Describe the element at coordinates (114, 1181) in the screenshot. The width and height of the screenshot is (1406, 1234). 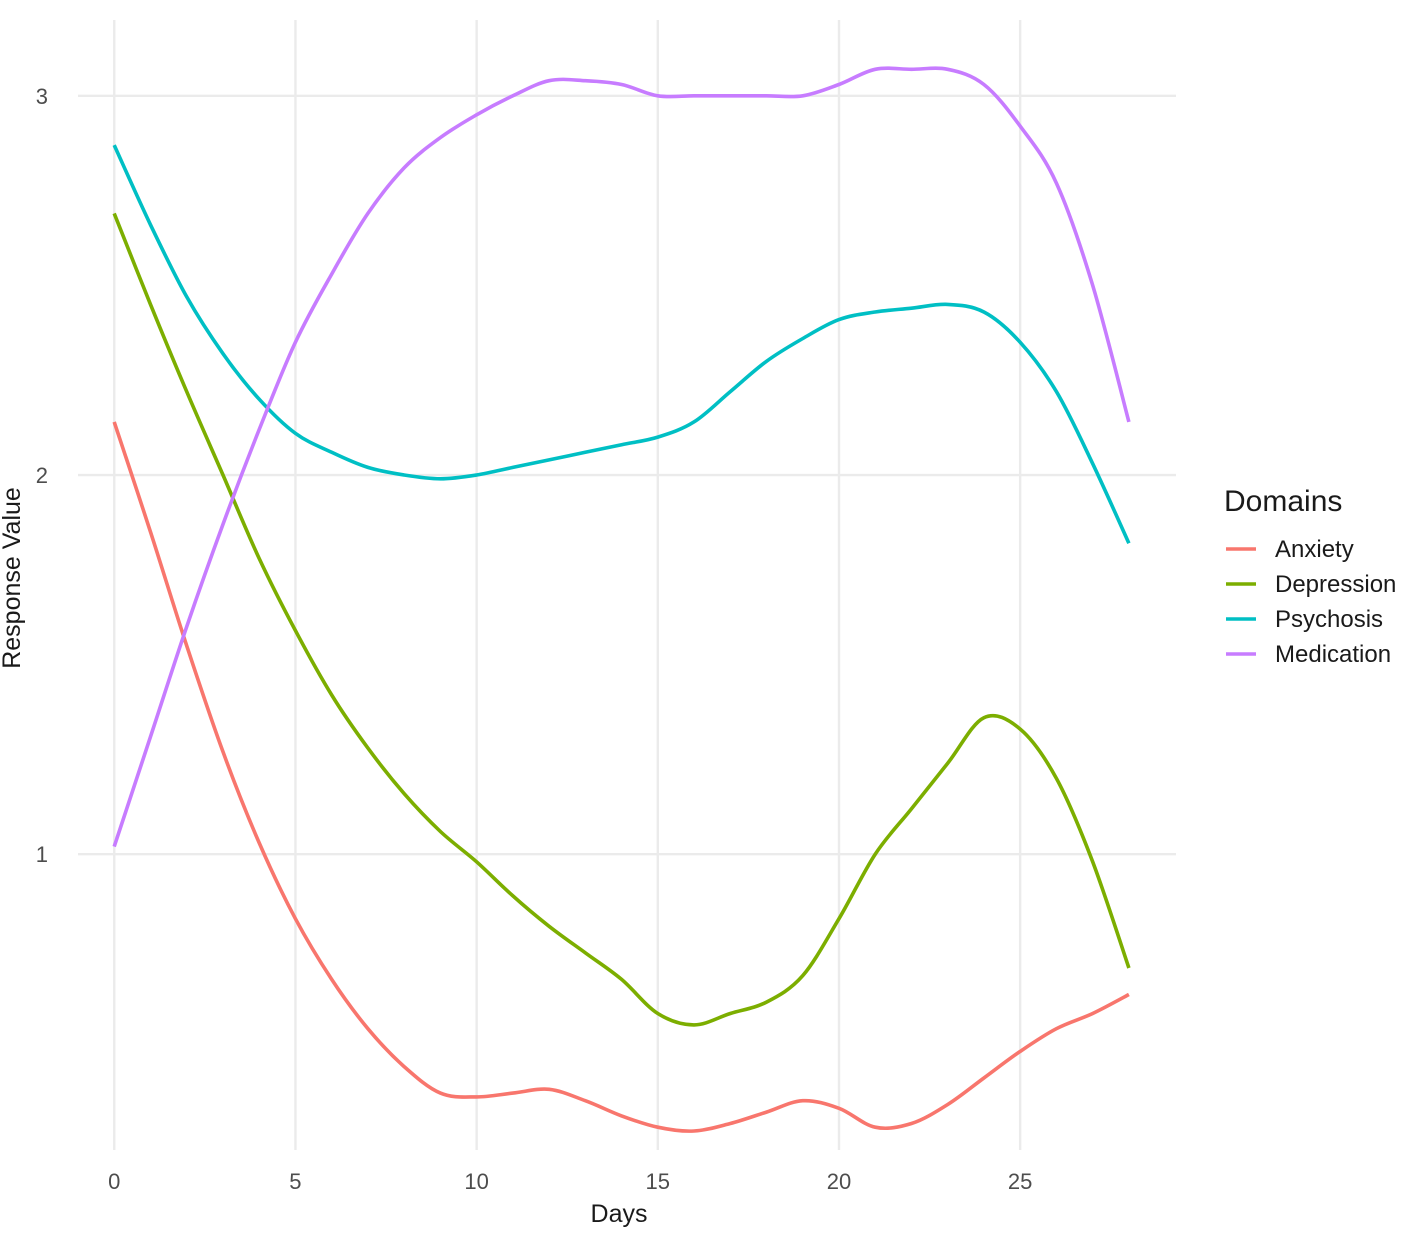
I see `x-tick-label: 0` at that location.